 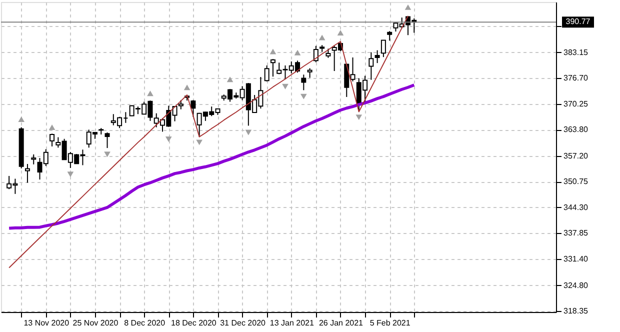 What do you see at coordinates (292, 323) in the screenshot?
I see `x-tick-label: 13 Jan 2021` at bounding box center [292, 323].